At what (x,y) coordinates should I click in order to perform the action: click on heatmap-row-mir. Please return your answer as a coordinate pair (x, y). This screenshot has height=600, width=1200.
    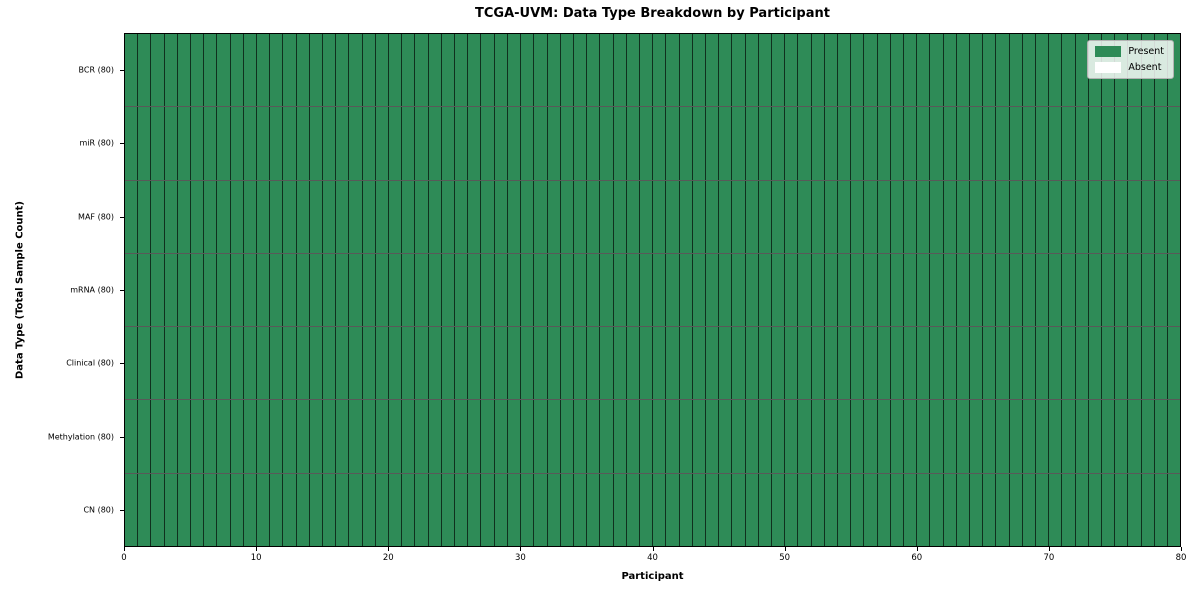
    Looking at the image, I should click on (653, 144).